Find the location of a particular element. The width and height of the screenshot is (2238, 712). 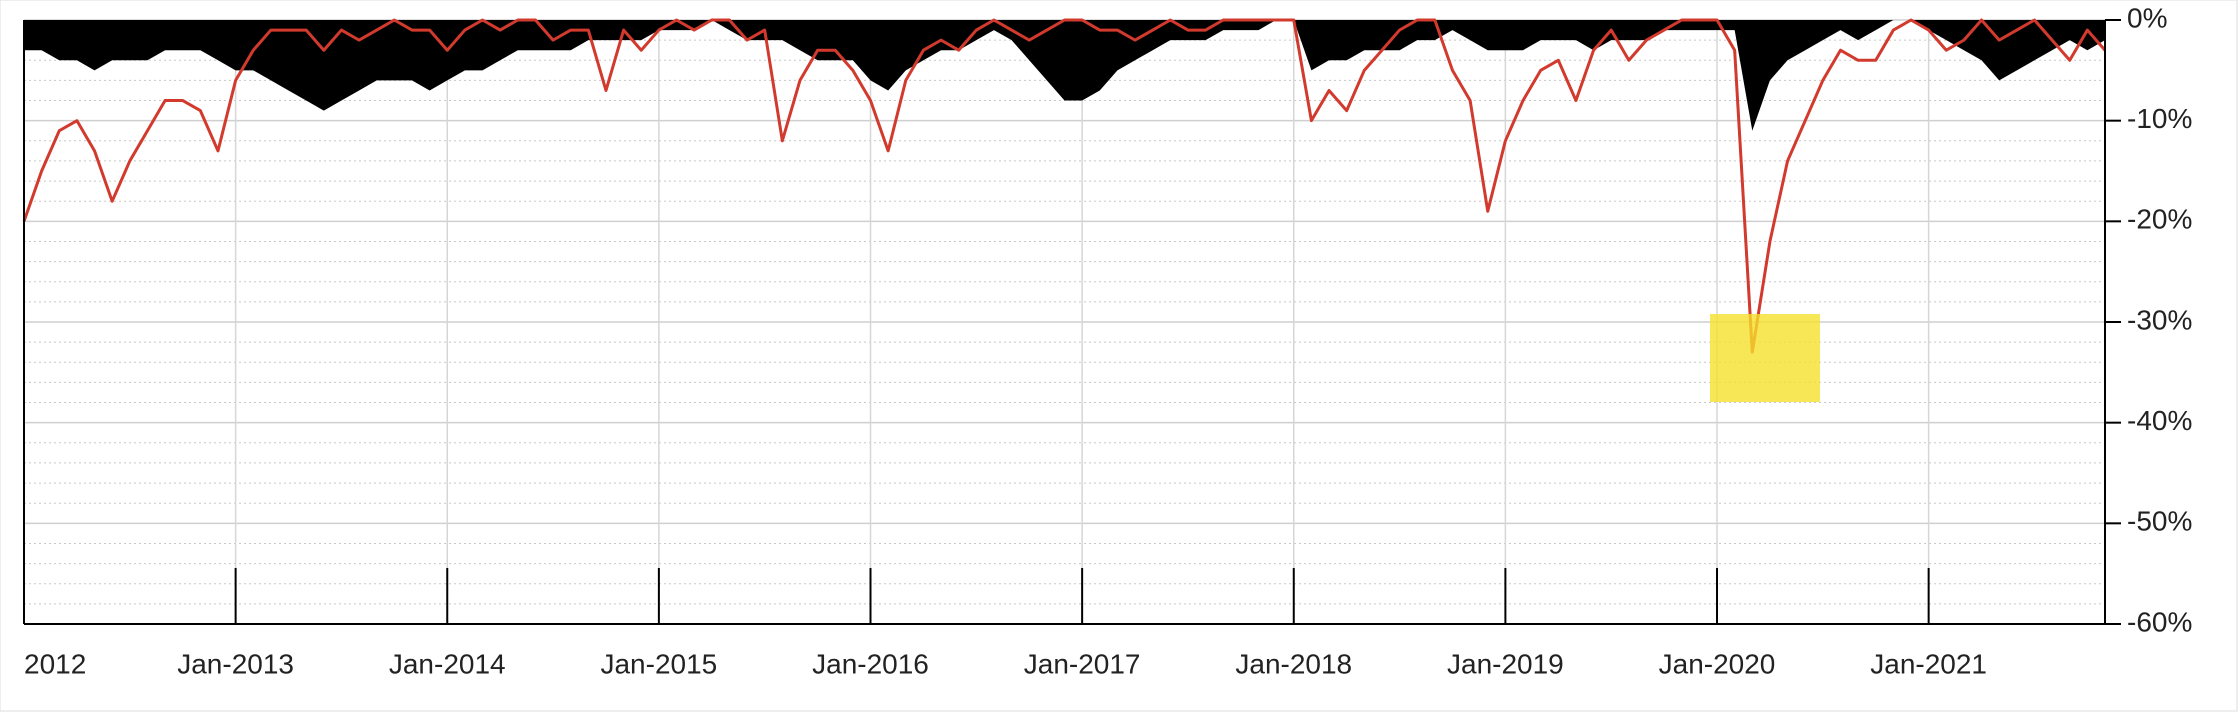

x-tick-label: Jan-2018 is located at coordinates (1293, 663).